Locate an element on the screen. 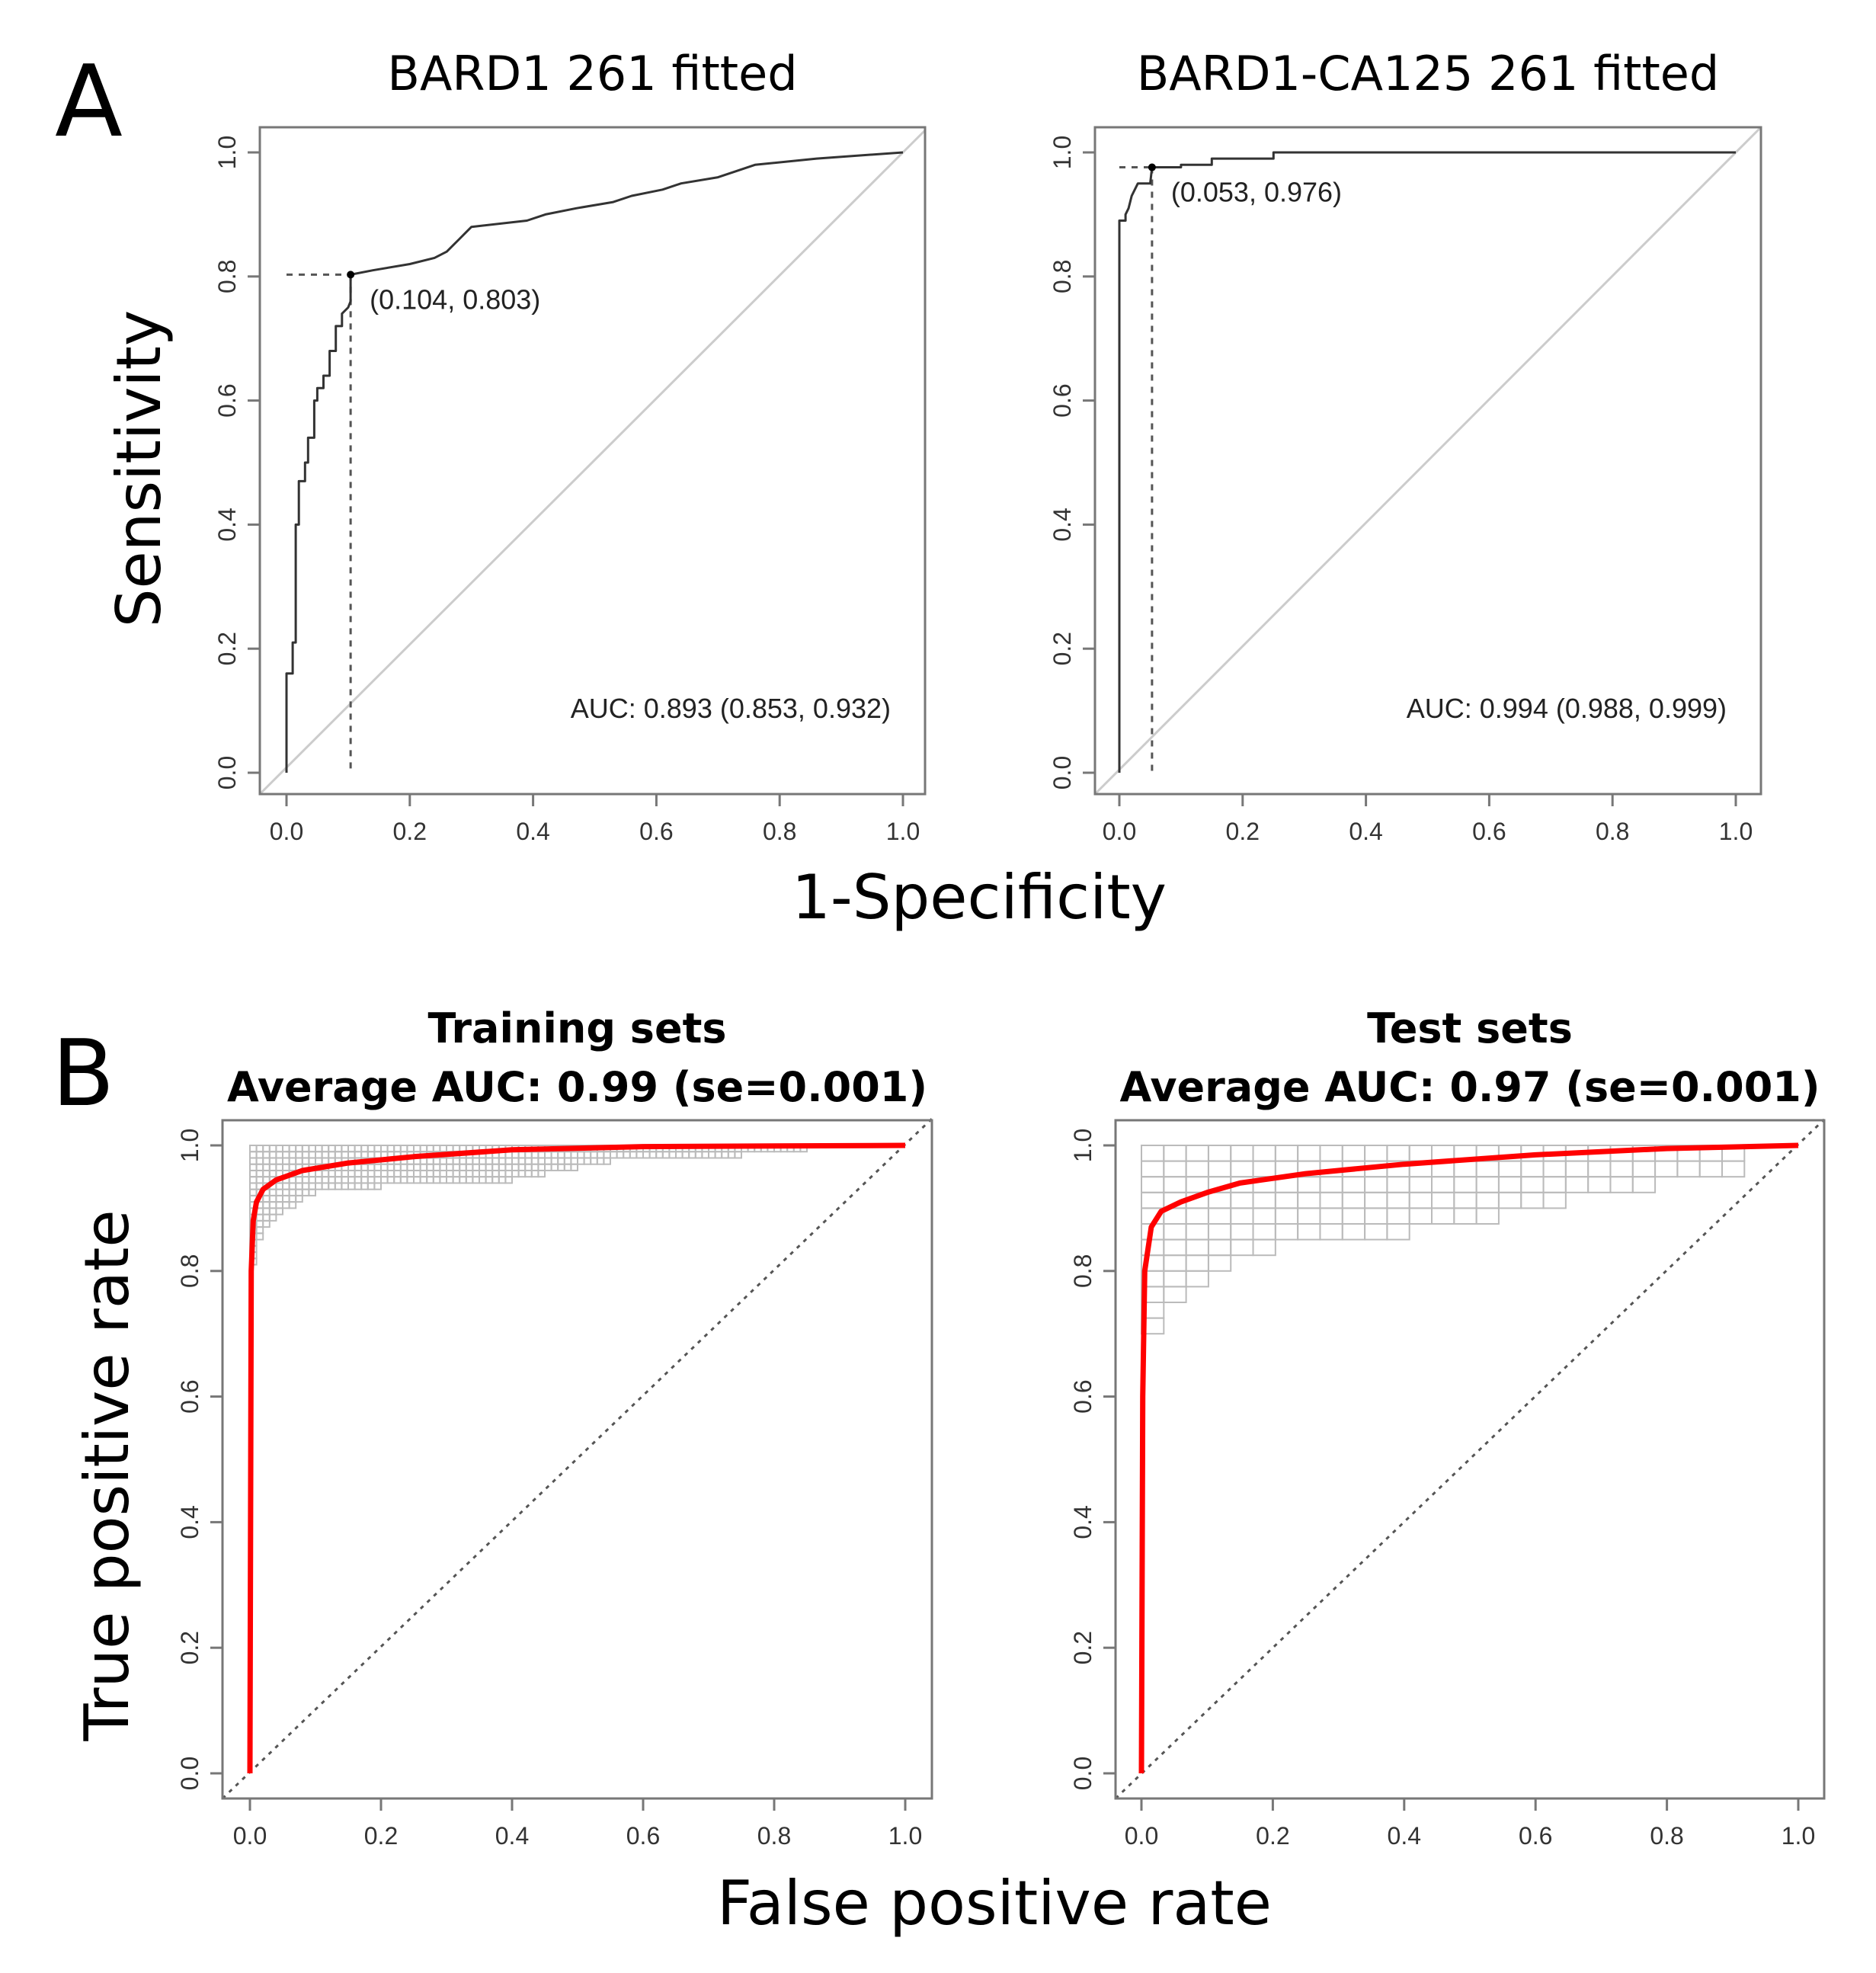 The width and height of the screenshot is (1876, 1973). x-tick-label: 0.6 is located at coordinates (1535, 1836).